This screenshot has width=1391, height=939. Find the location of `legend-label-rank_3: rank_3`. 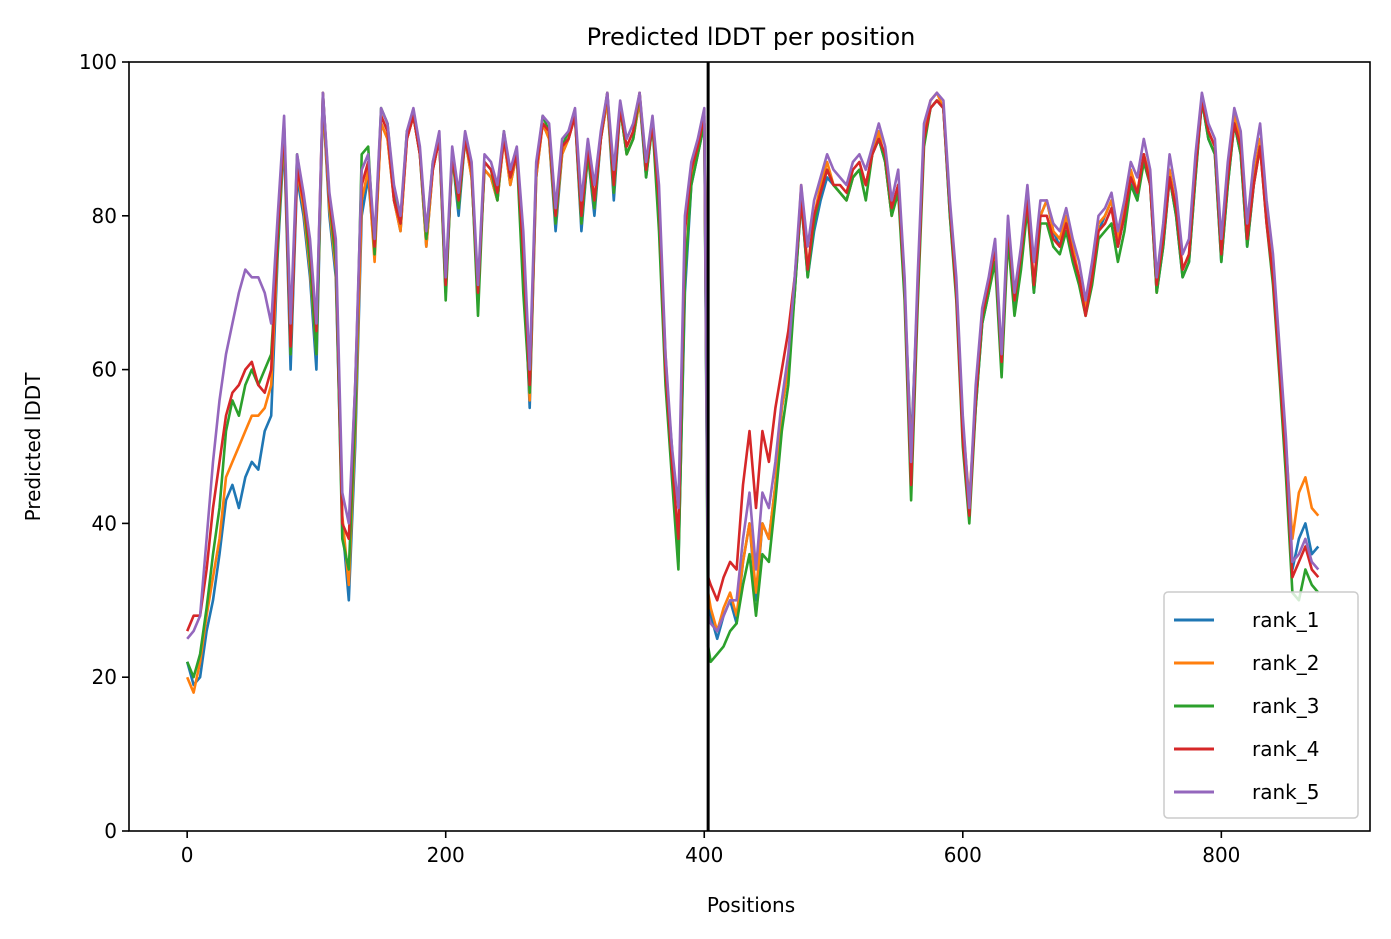

legend-label-rank_3: rank_3 is located at coordinates (1285, 706).